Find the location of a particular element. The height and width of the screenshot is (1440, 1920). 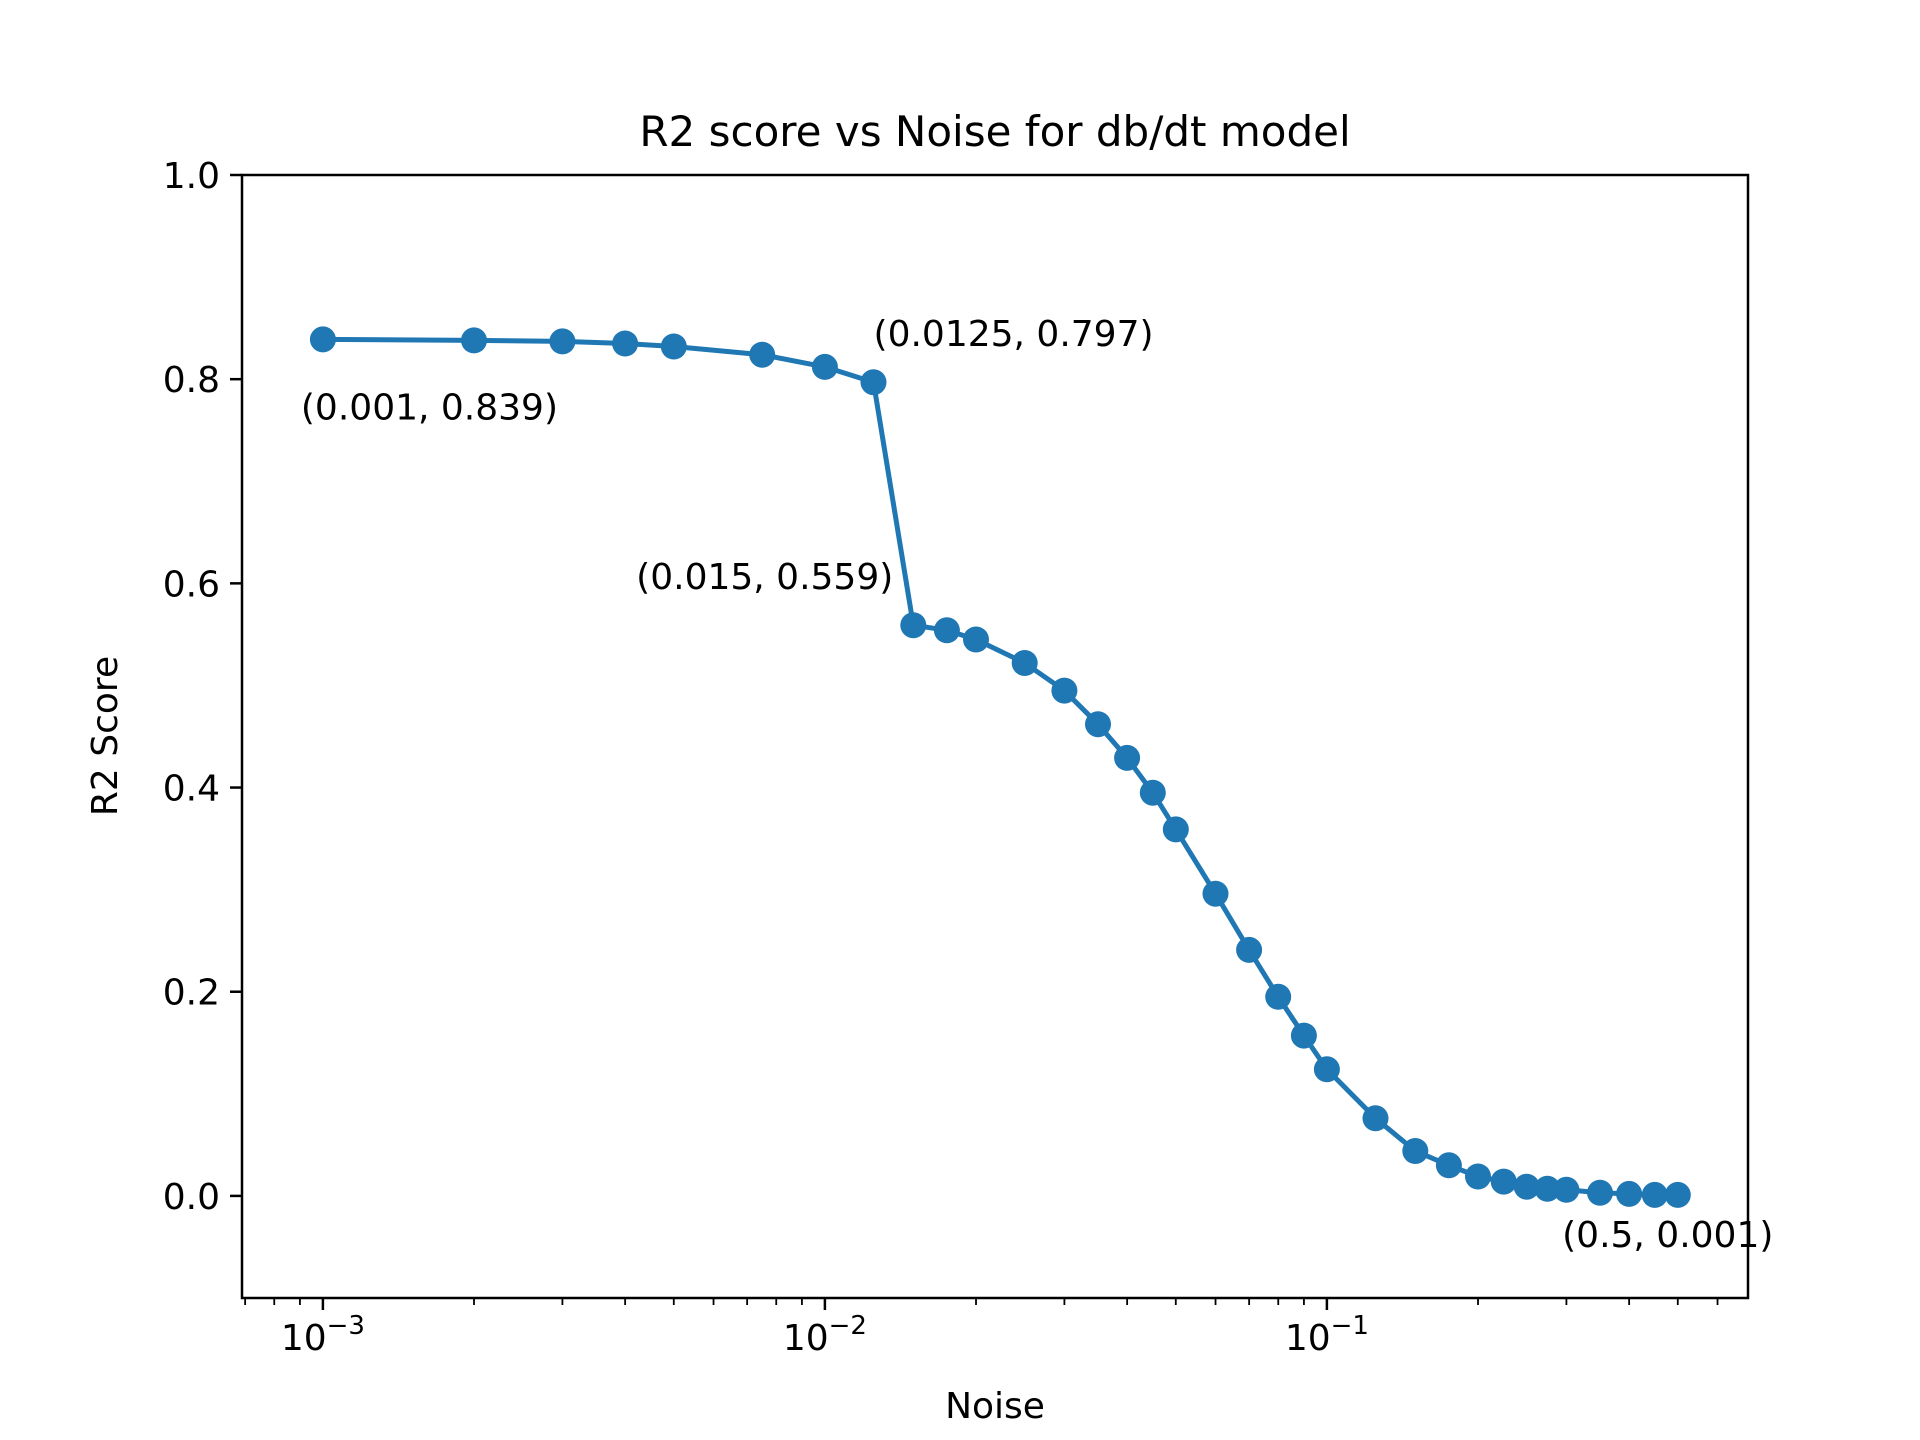

y-tick-label: 0.8 is located at coordinates (191, 380).